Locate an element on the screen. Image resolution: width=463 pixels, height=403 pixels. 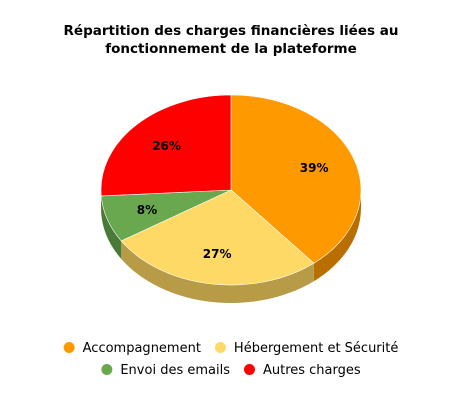
data-label-hebergement-et-securite: 27% is located at coordinates (217, 254).